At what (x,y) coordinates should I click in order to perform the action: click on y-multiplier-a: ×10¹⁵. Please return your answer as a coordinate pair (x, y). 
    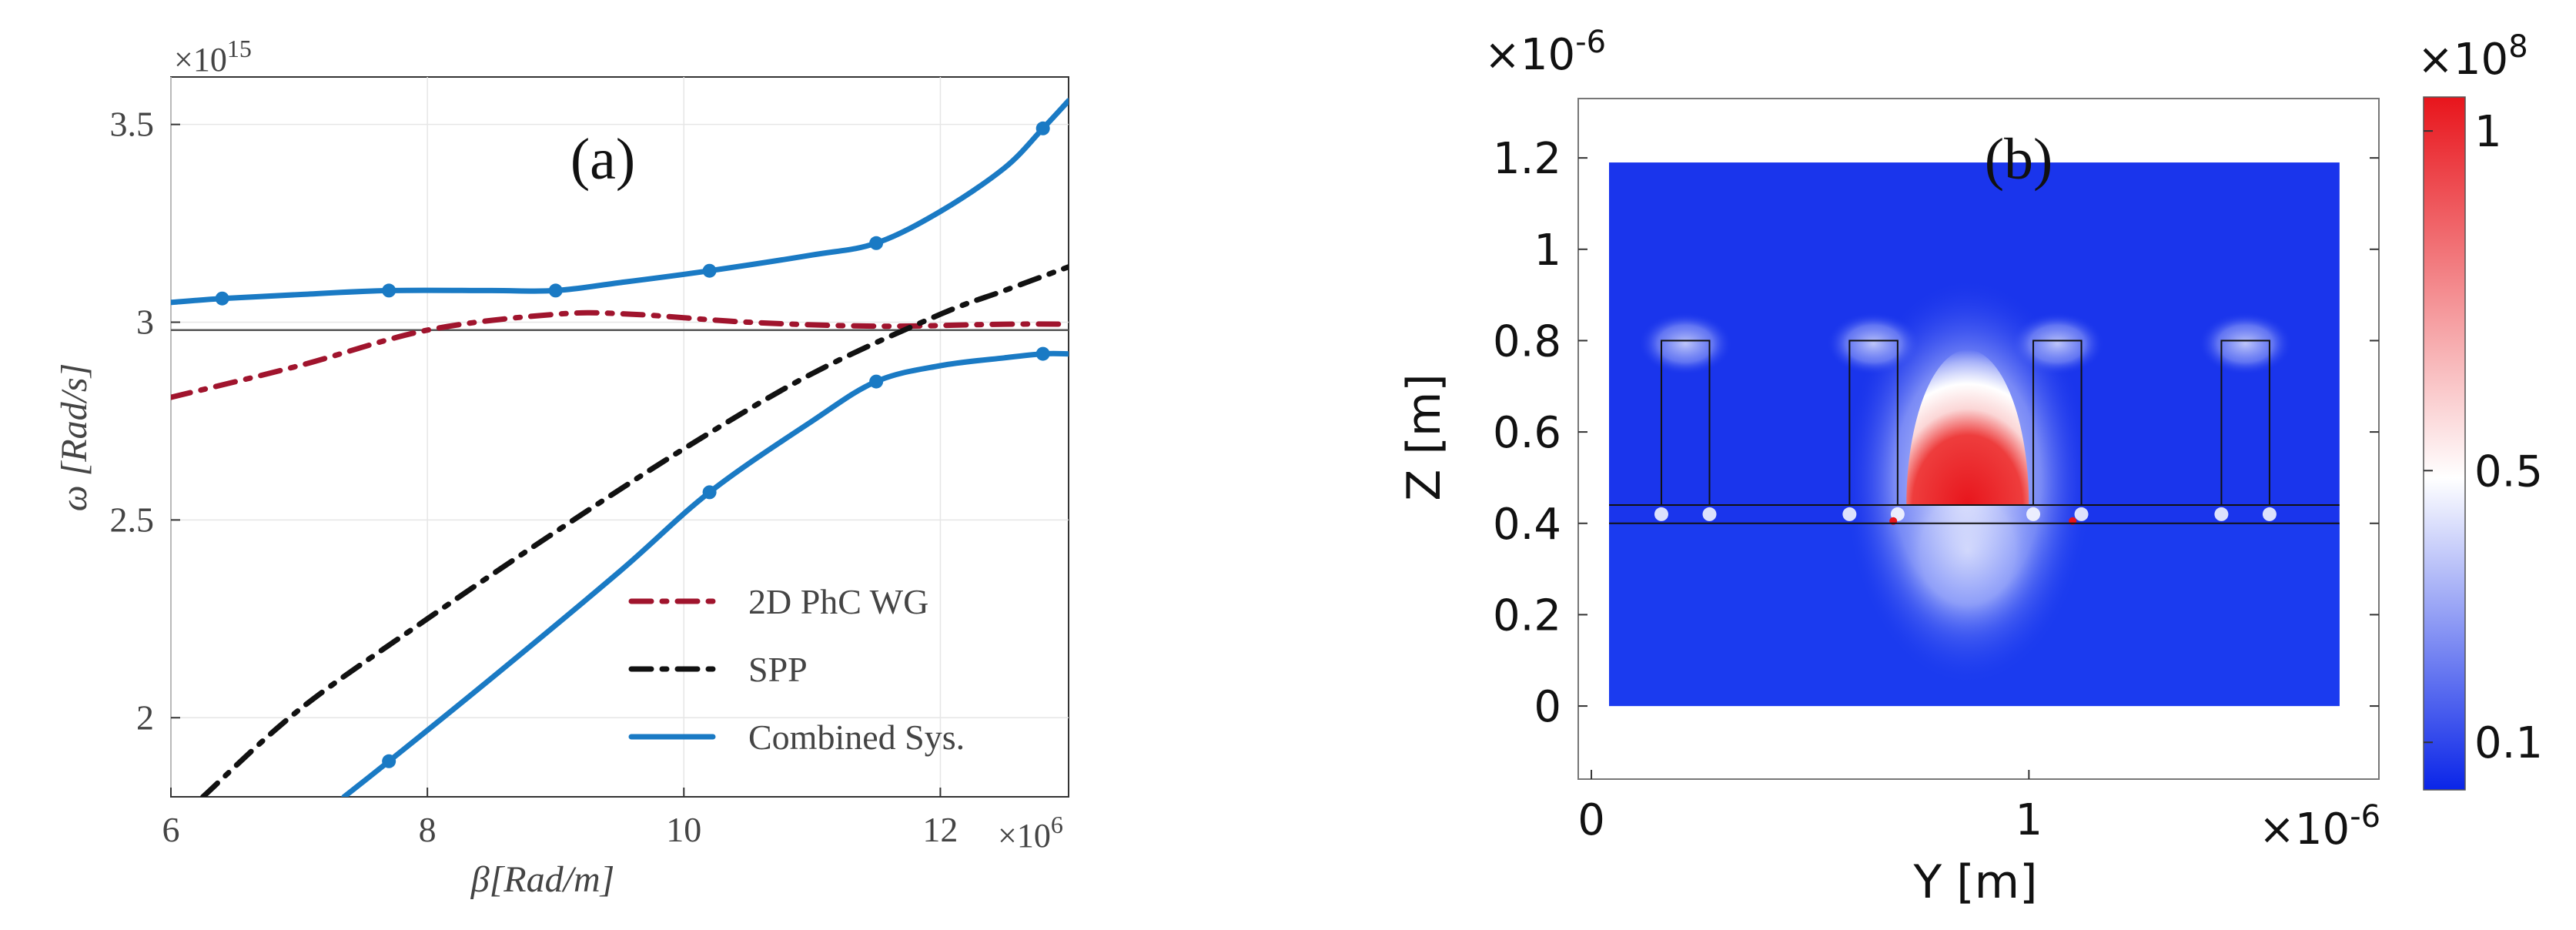
    Looking at the image, I should click on (213, 57).